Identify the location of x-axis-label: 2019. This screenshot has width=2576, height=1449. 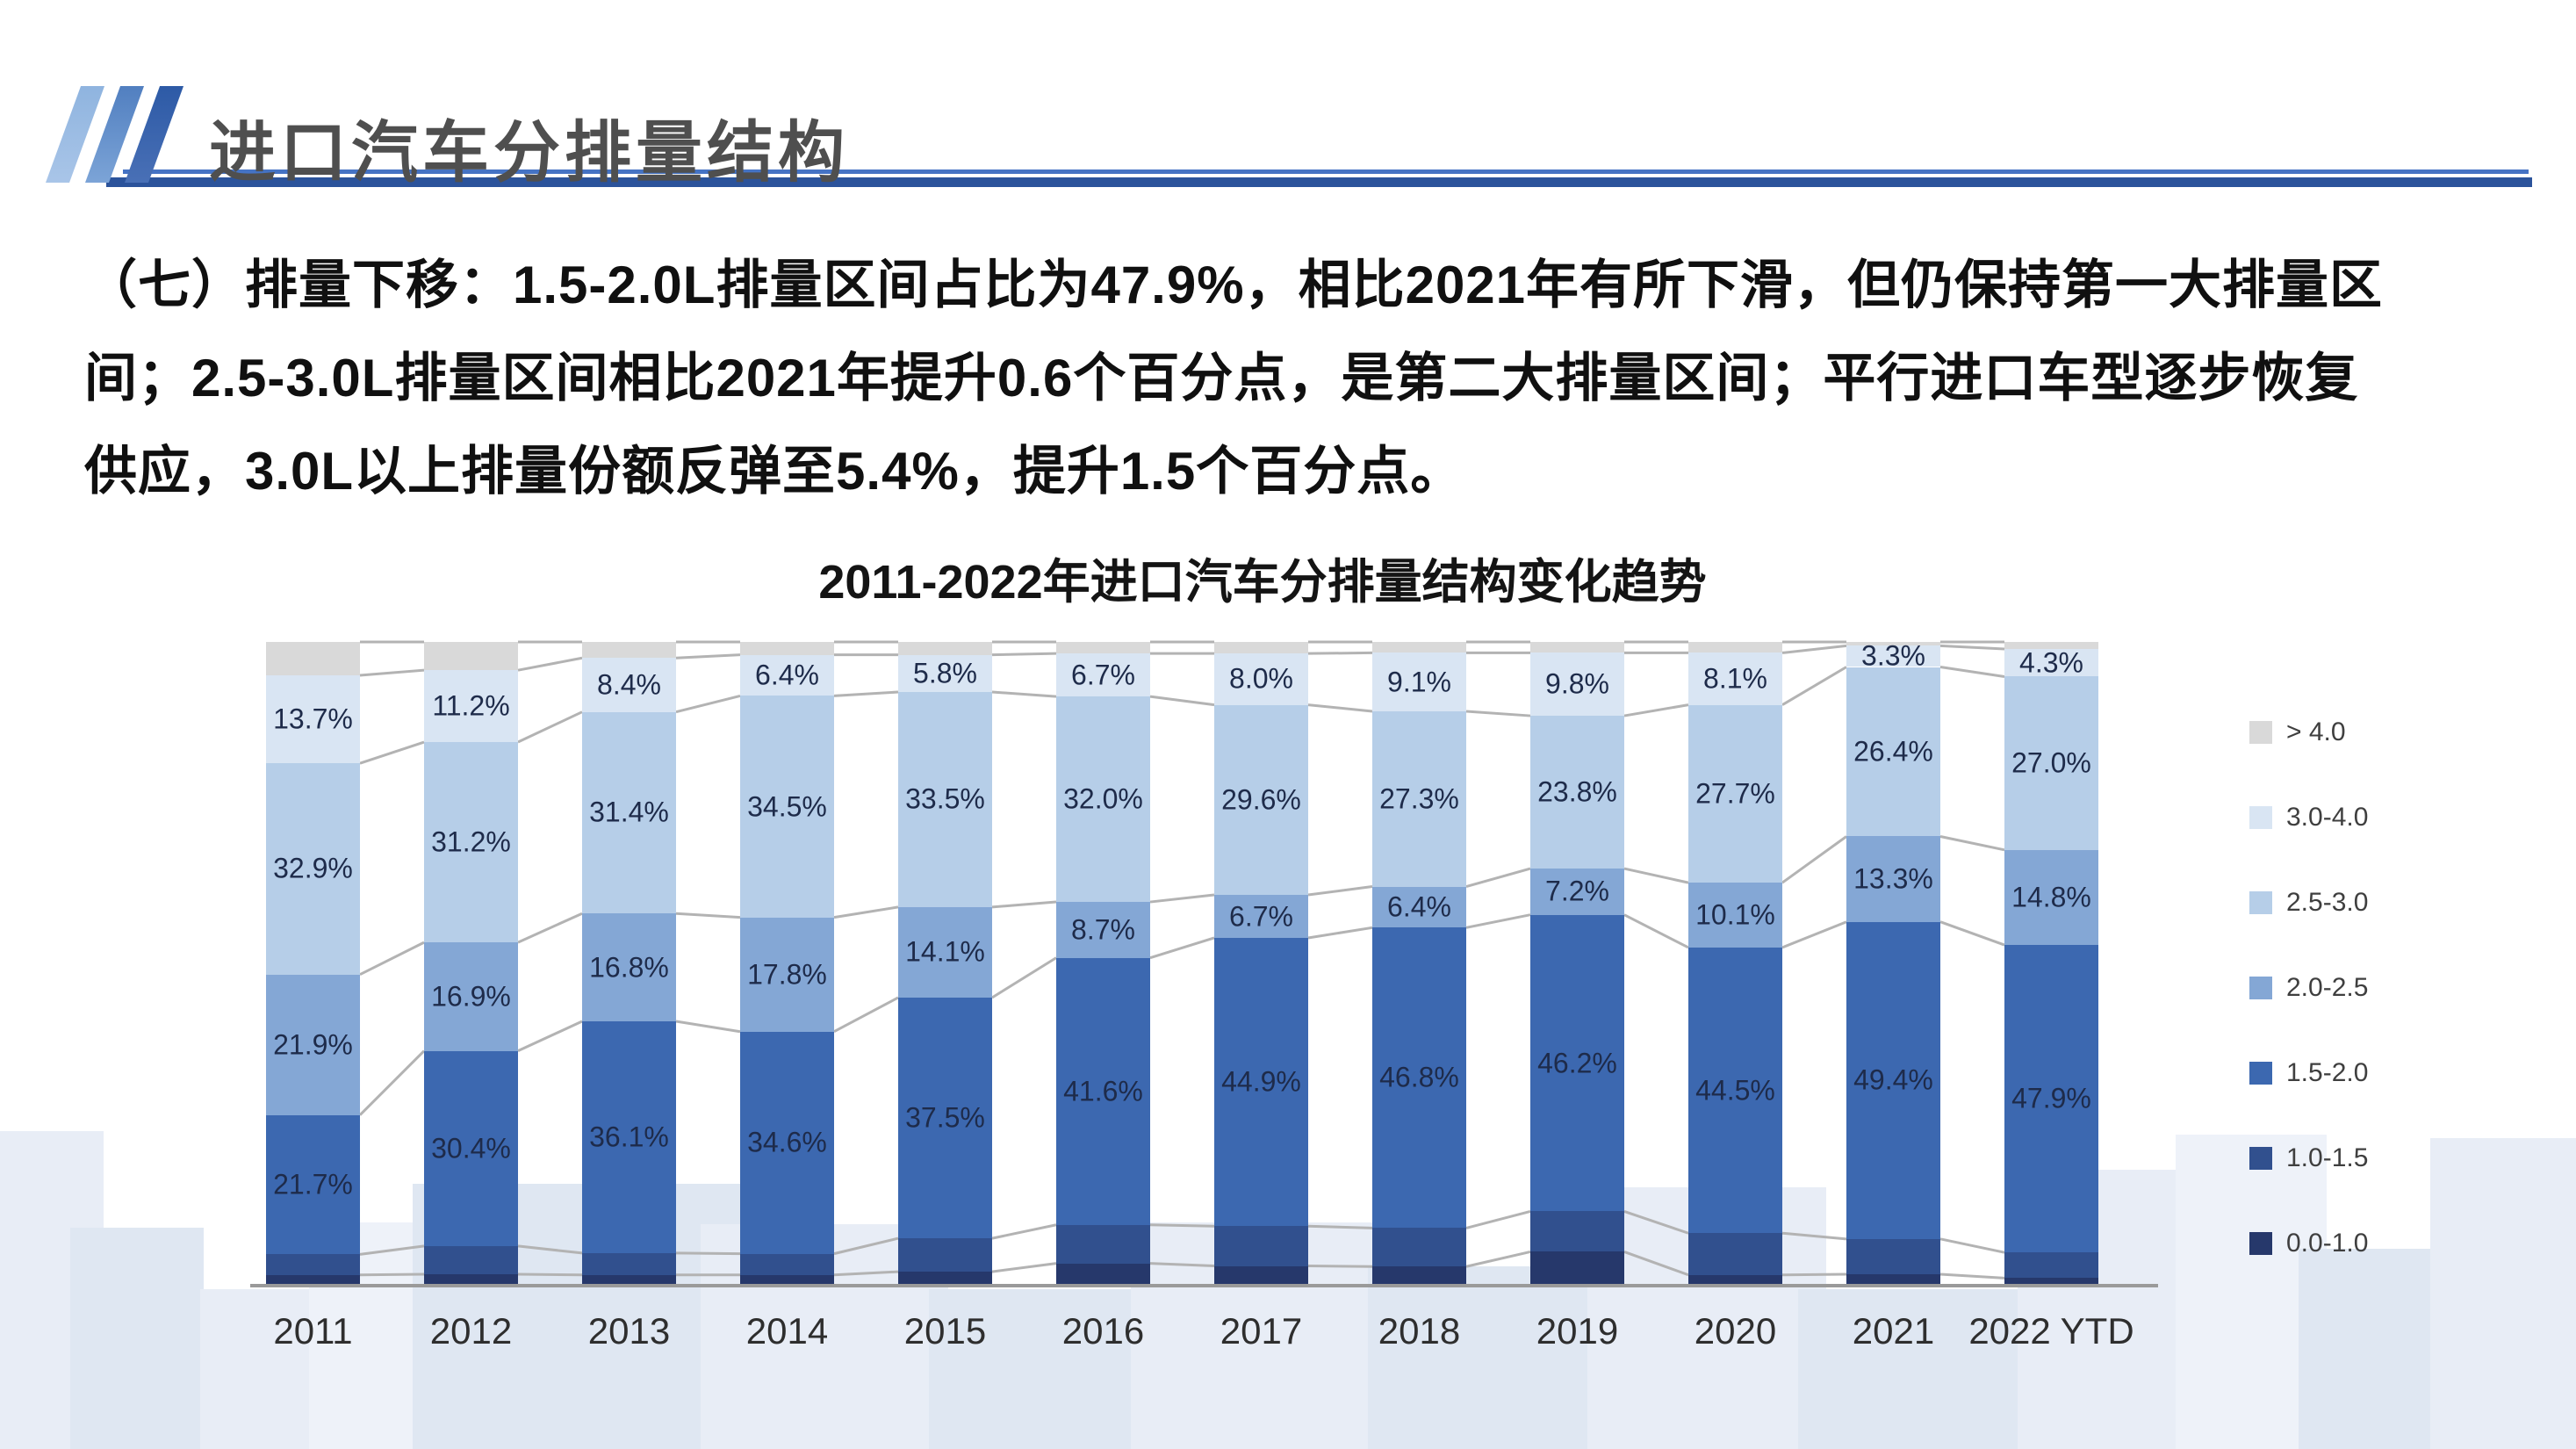
(1577, 1331).